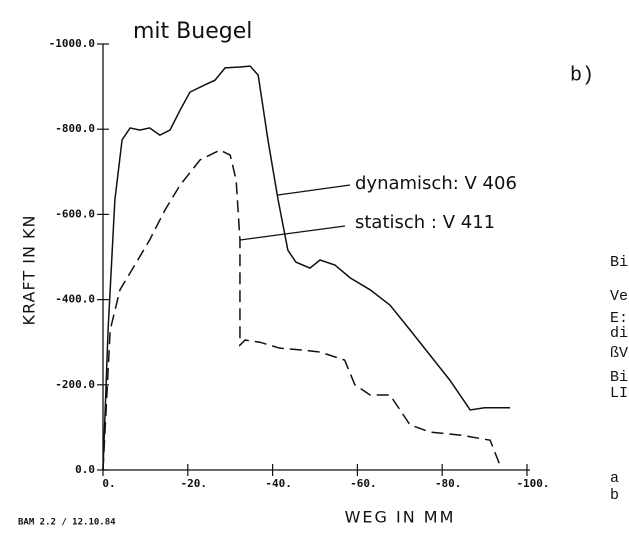  I want to click on legend-label: statisch : V 411, so click(425, 222).